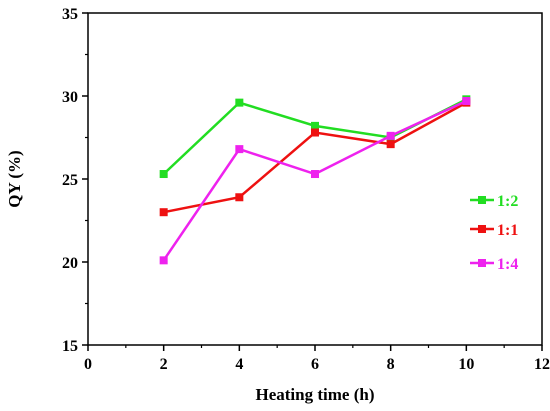 The height and width of the screenshot is (411, 550). What do you see at coordinates (70, 346) in the screenshot?
I see `y-tick-label: 15` at bounding box center [70, 346].